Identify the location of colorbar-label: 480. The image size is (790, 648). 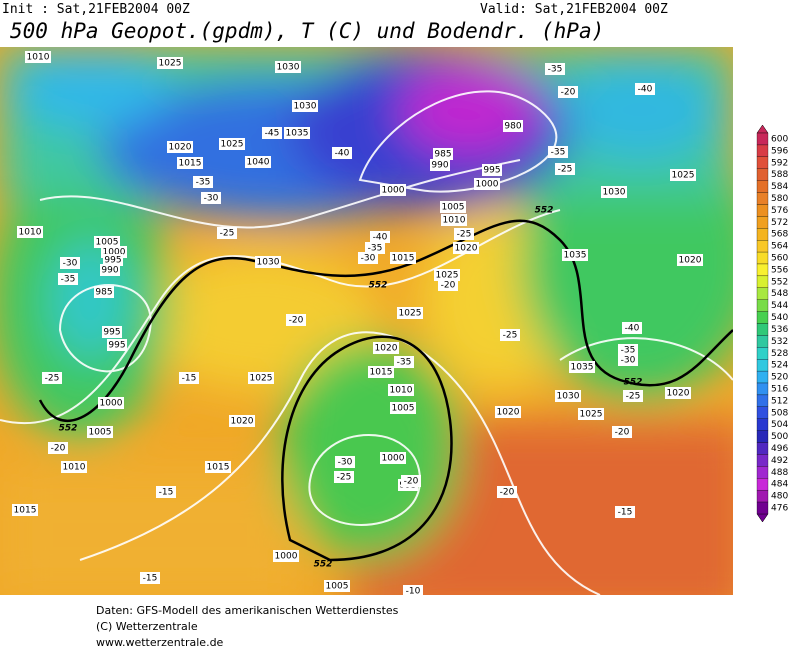
(779, 497).